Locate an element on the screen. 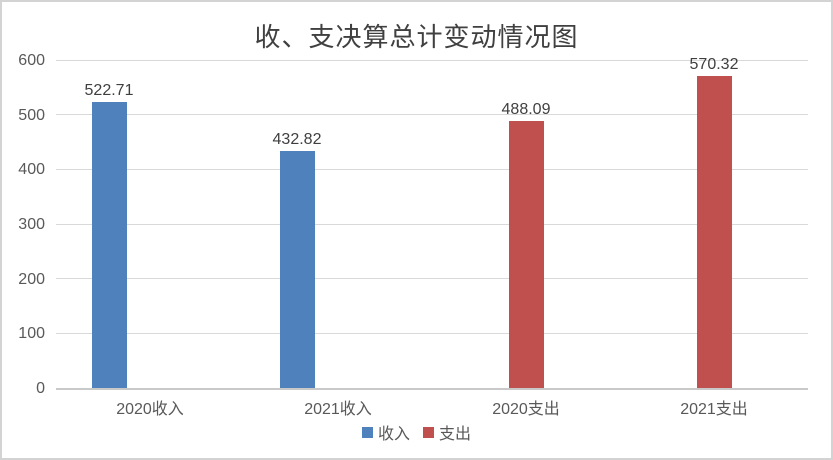 The height and width of the screenshot is (460, 833). legend-label: 收入 is located at coordinates (393, 434).